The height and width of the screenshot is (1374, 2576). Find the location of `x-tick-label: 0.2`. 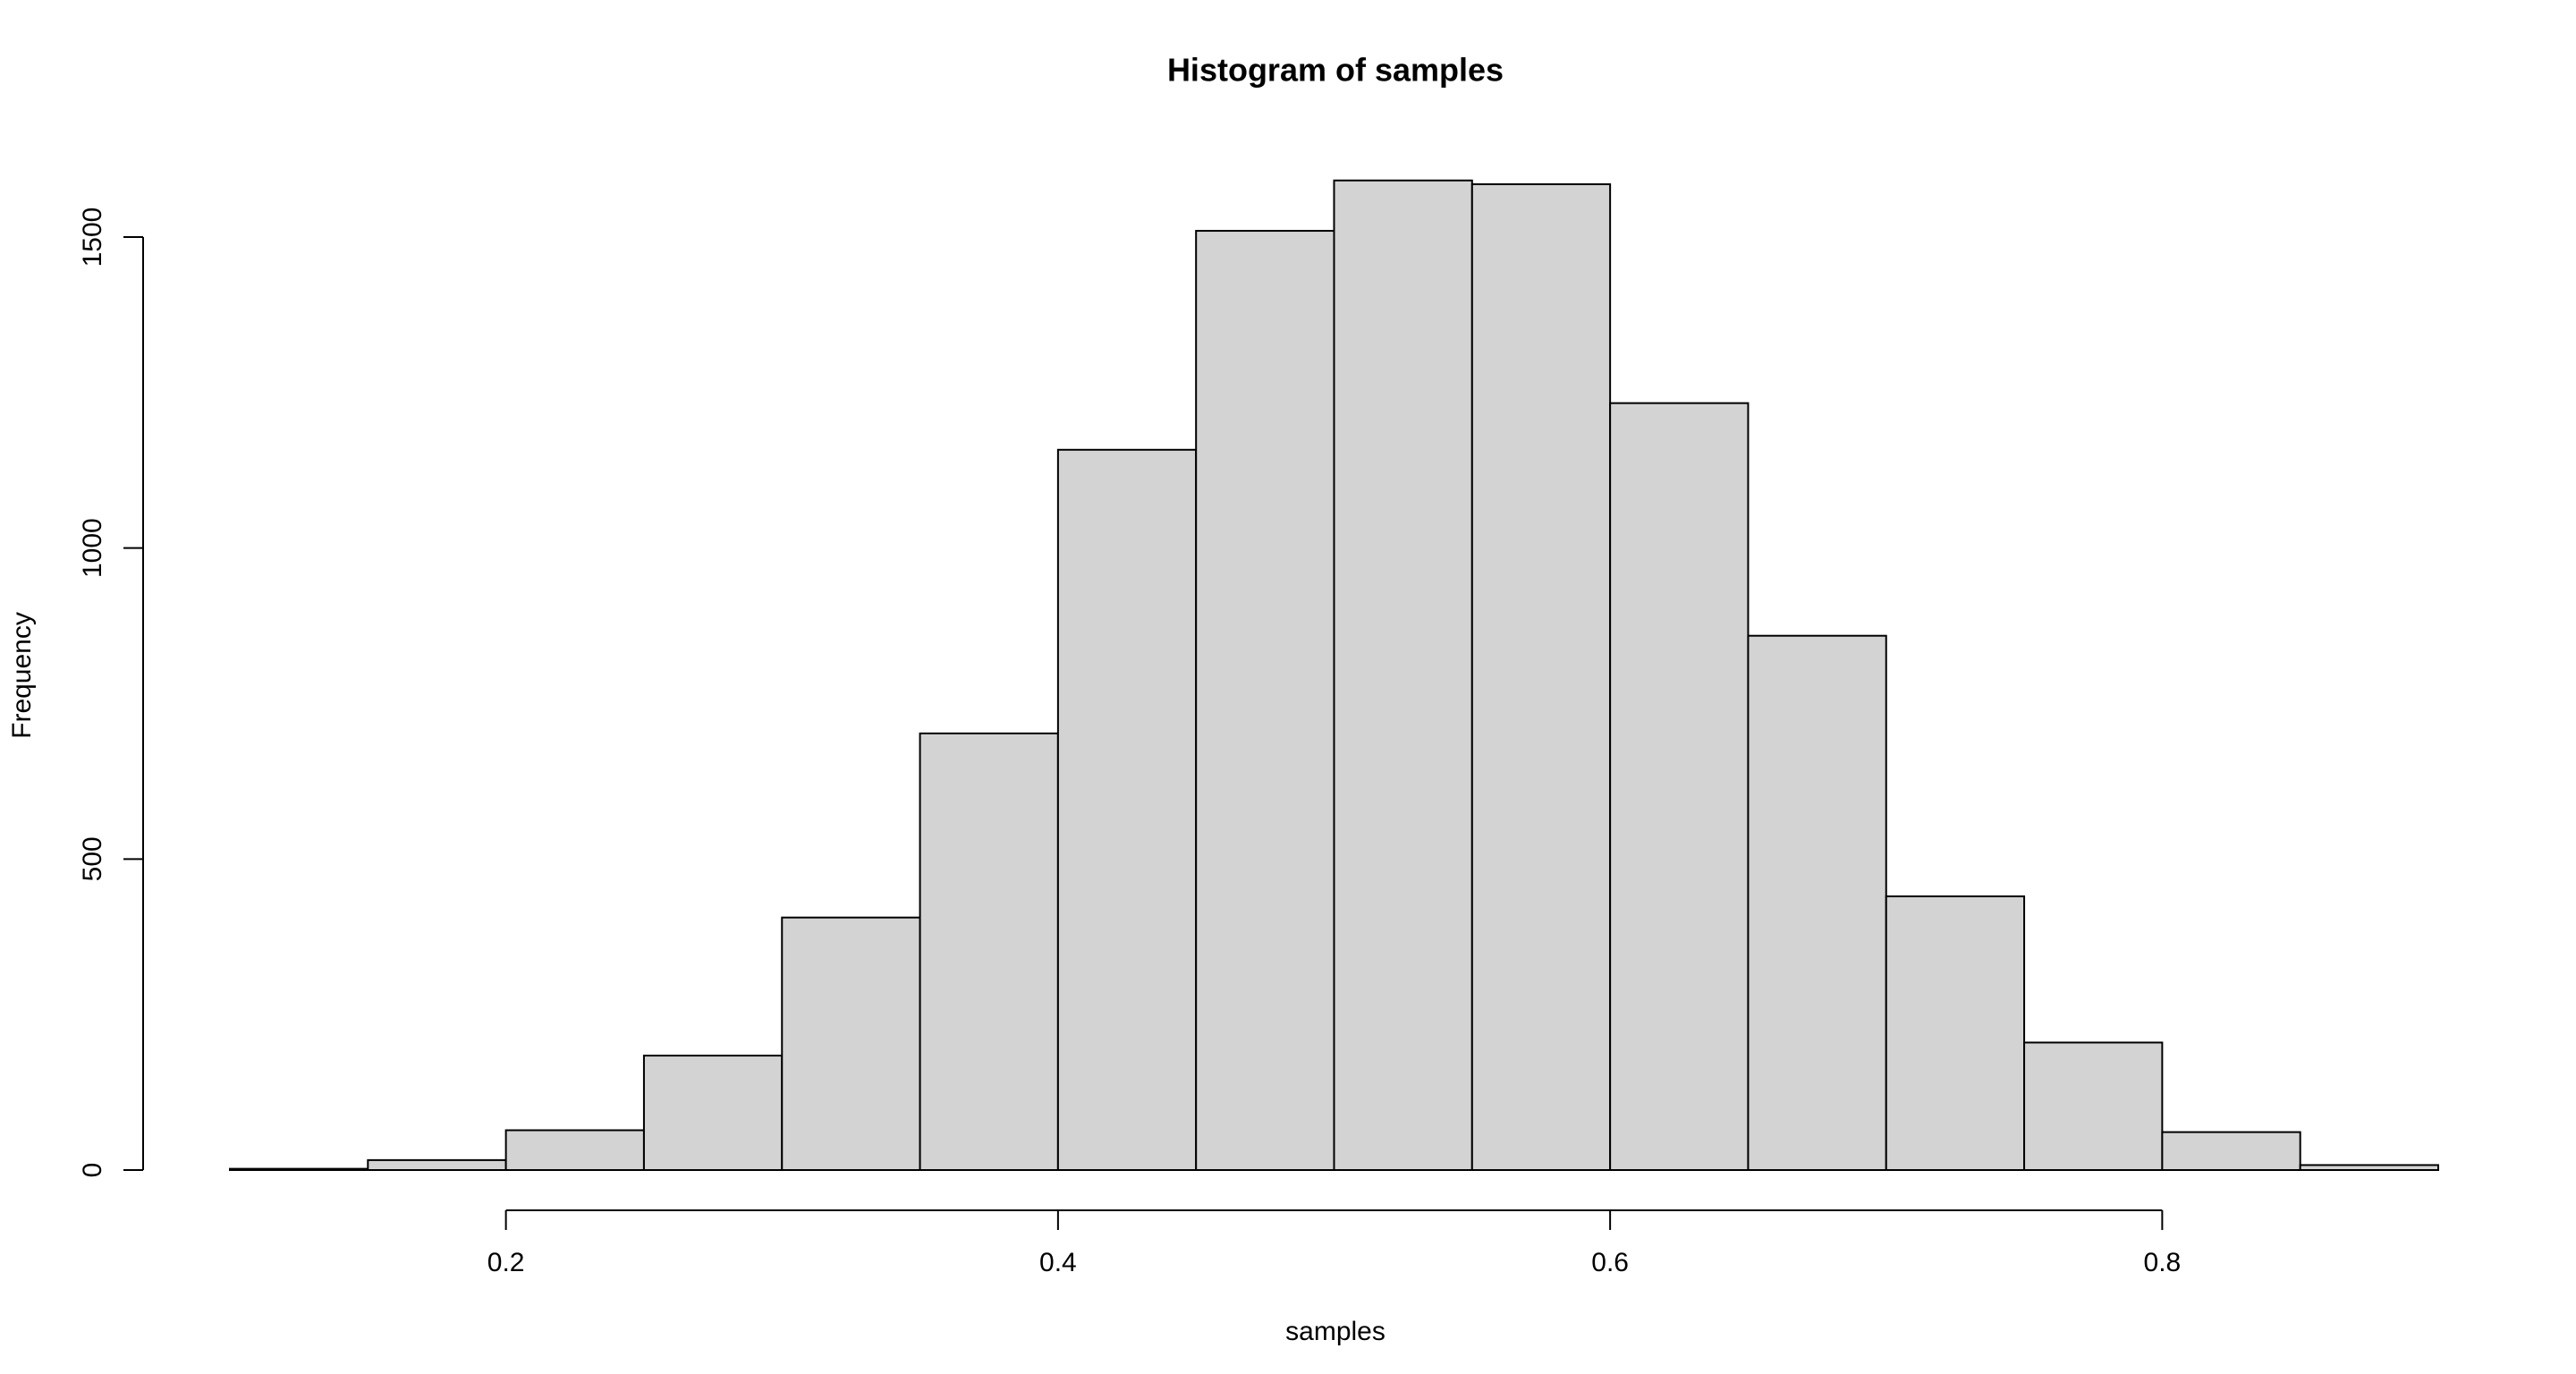

x-tick-label: 0.2 is located at coordinates (506, 1262).